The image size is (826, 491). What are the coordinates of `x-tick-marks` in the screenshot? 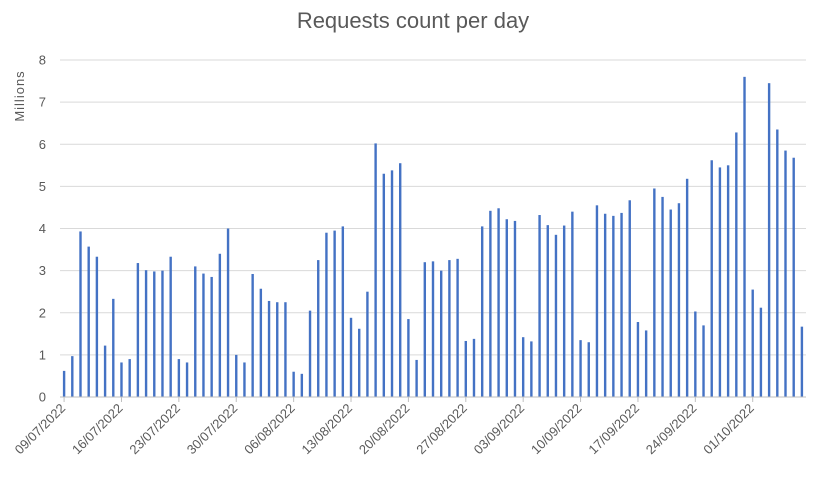 It's located at (408, 399).